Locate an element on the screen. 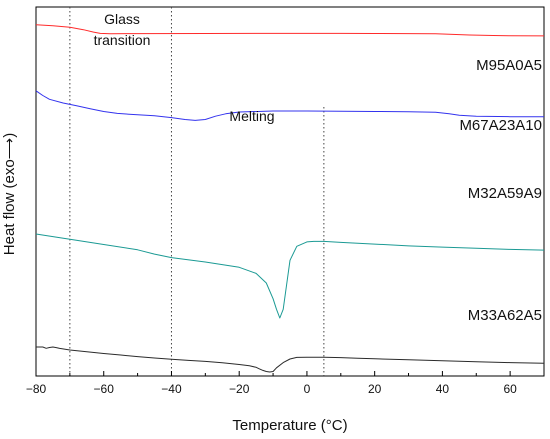 This screenshot has width=550, height=439. series-line-m33a62a5 is located at coordinates (290, 359).